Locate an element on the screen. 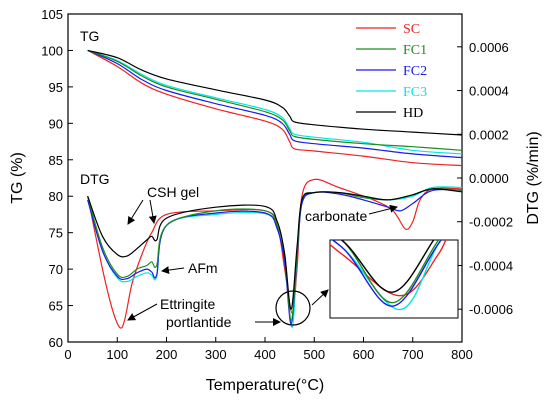  y-left-tick-label: 80 is located at coordinates (56, 196).